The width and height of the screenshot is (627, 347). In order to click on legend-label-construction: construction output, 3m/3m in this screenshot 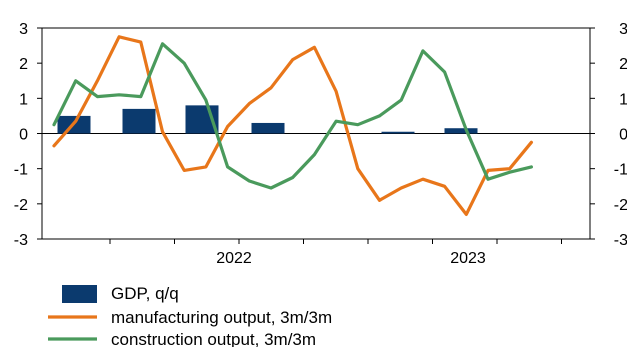, I will do `click(213, 338)`.